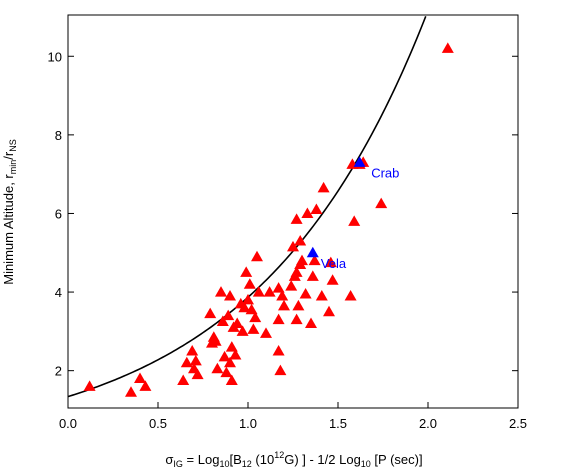 The image size is (565, 471). Describe the element at coordinates (9, 212) in the screenshot. I see `y-axis-label: Minimum Altitude, rmin/rNS` at that location.